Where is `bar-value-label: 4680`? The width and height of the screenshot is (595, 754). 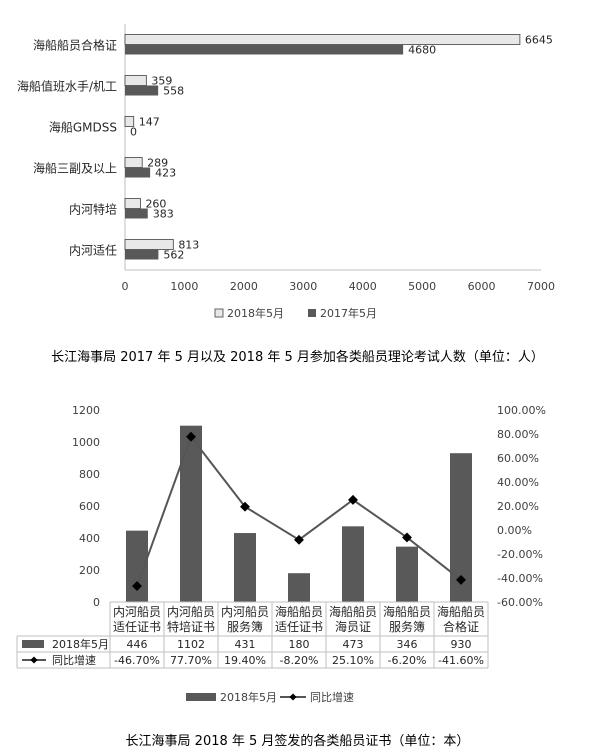 bar-value-label: 4680 is located at coordinates (422, 50).